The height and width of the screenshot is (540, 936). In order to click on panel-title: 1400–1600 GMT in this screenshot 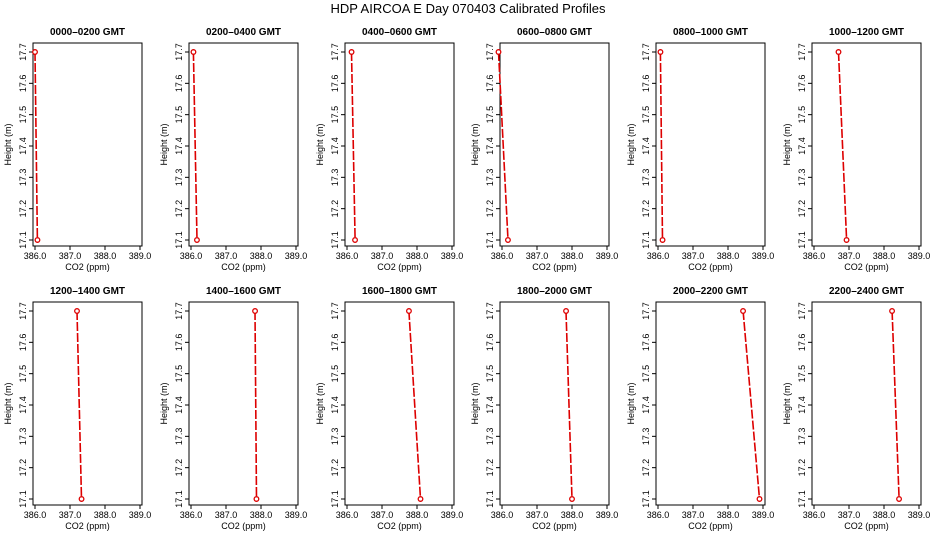, I will do `click(243, 291)`.